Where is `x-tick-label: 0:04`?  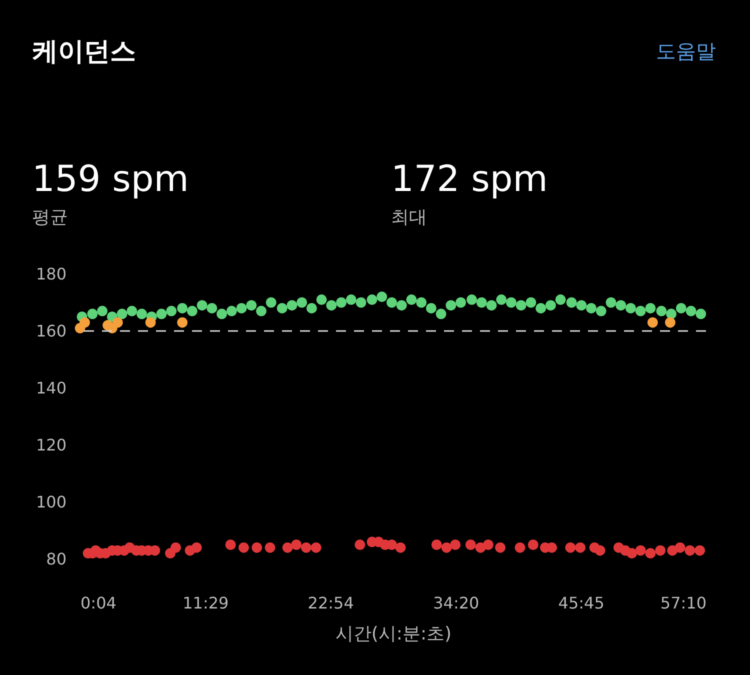
x-tick-label: 0:04 is located at coordinates (98, 603).